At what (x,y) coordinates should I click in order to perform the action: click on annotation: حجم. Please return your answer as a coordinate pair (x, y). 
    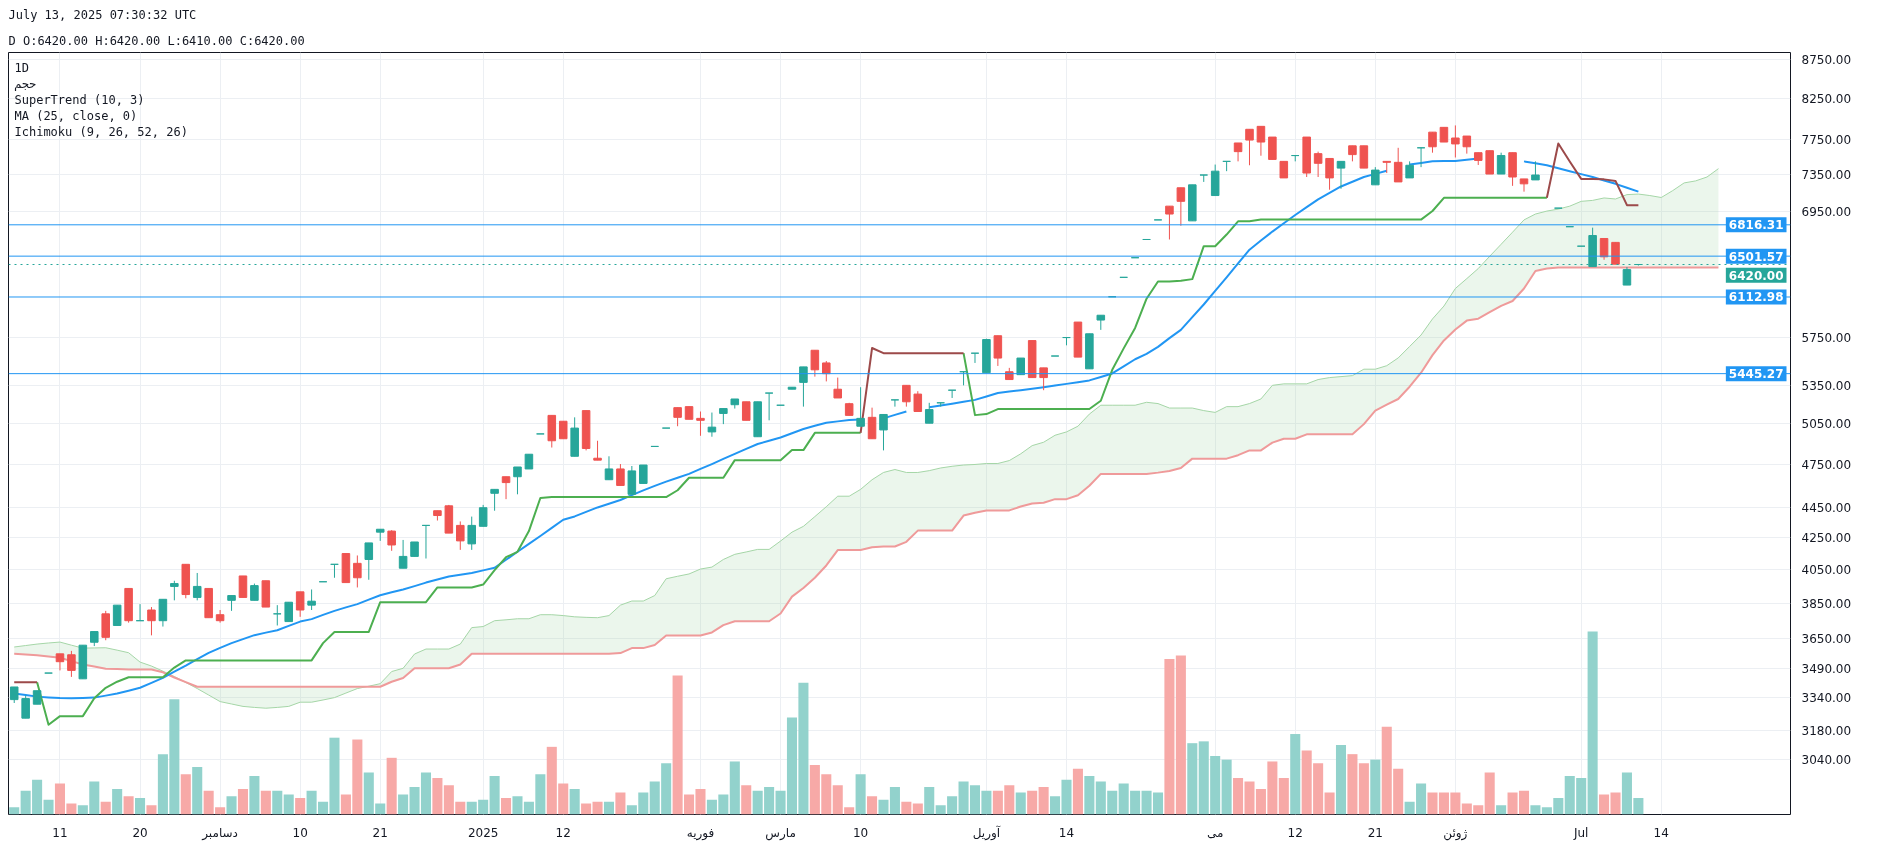
    Looking at the image, I should click on (25, 83).